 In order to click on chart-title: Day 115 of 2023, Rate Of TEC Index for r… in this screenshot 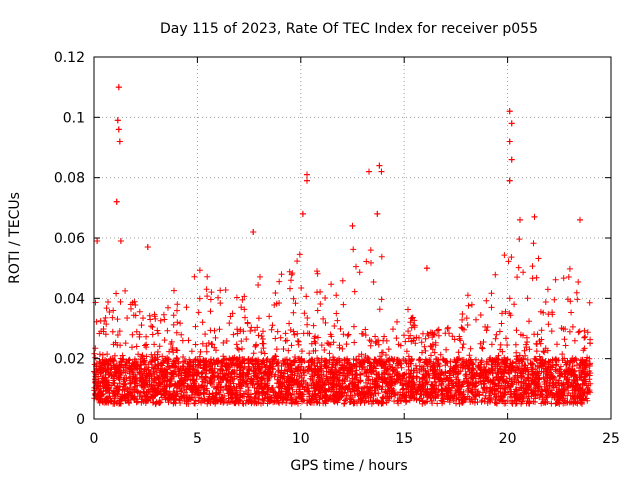, I will do `click(349, 29)`.